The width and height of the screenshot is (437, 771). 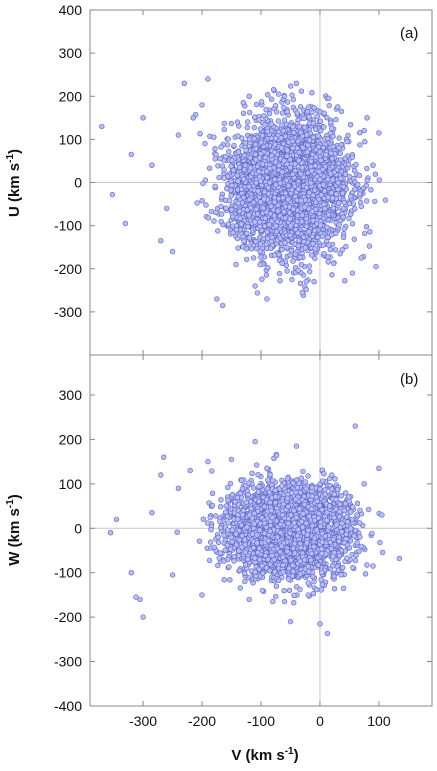 I want to click on y-tick-label: -300, so click(x=68, y=312).